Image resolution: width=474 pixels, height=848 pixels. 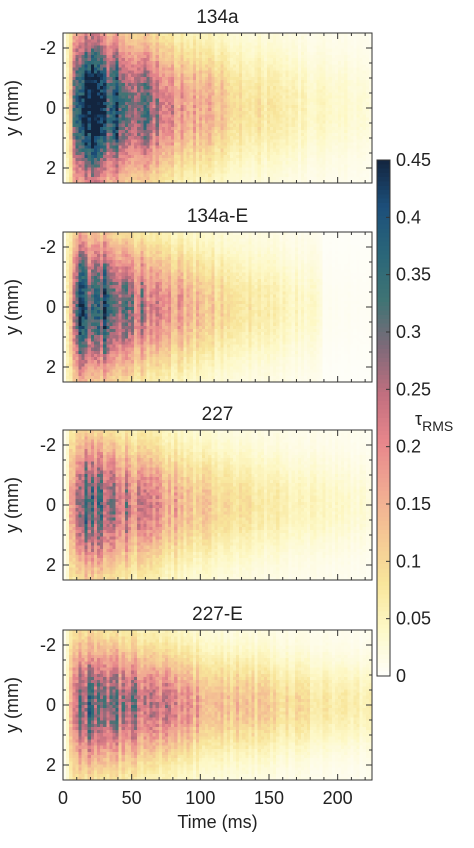 What do you see at coordinates (51, 168) in the screenshot?
I see `y-tick-label: 2` at bounding box center [51, 168].